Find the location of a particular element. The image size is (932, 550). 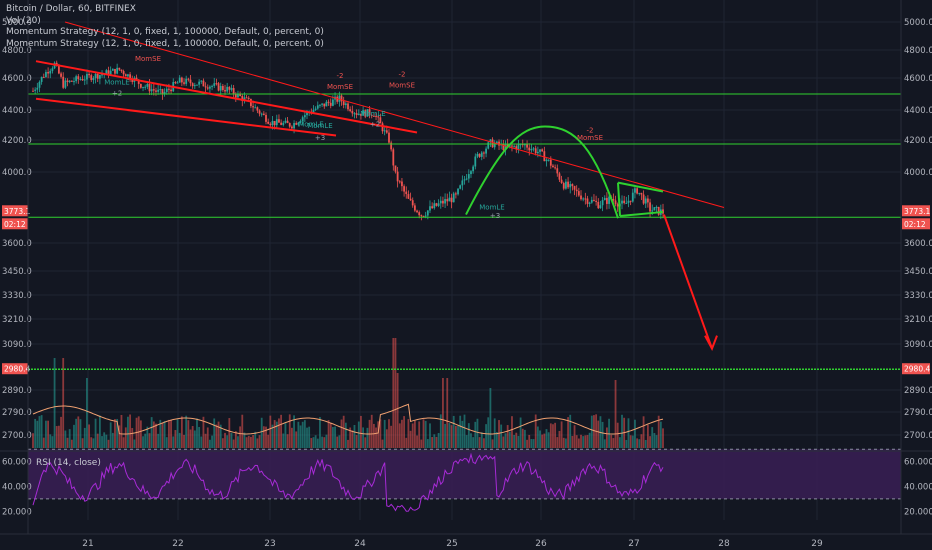

price-axis-tick-left: 3450.0 is located at coordinates (17, 272).